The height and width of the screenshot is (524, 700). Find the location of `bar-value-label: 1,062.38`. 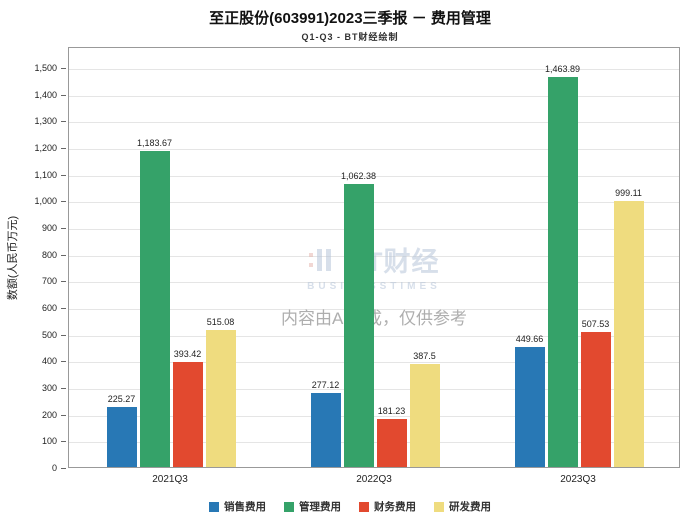

bar-value-label: 1,062.38 is located at coordinates (358, 175).